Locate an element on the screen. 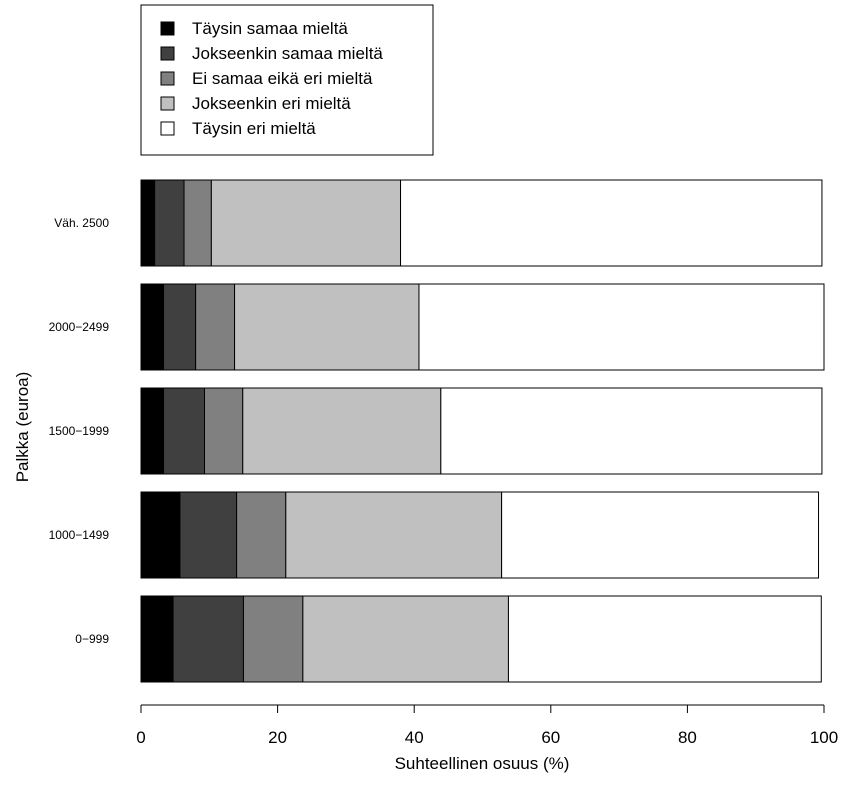 The width and height of the screenshot is (851, 807). x-tick-label: 60 is located at coordinates (550, 737).